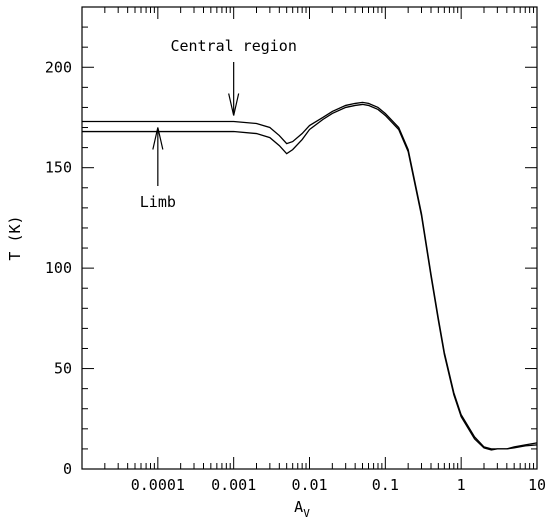 The image size is (547, 520). What do you see at coordinates (233, 46) in the screenshot?
I see `central-region-label: Central region` at bounding box center [233, 46].